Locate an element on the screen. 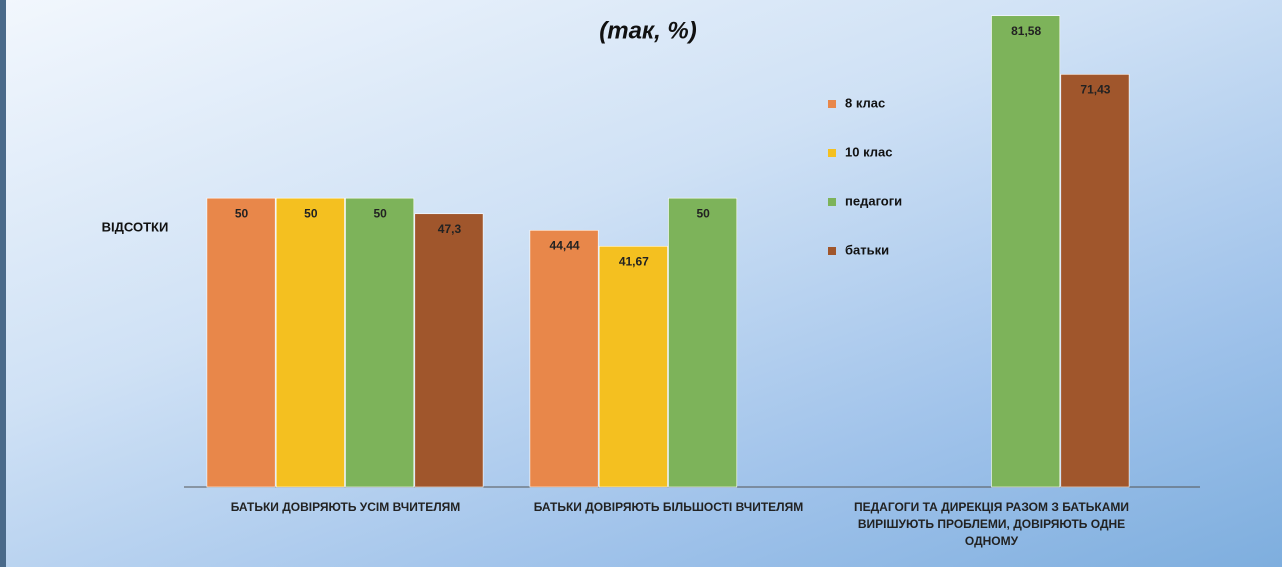 This screenshot has width=1282, height=567. x-tick-label: БАТЬКИ ДОВІРЯЮТЬ БІЛЬШОСТІ ВЧИТЕЛЯМ is located at coordinates (668, 507).